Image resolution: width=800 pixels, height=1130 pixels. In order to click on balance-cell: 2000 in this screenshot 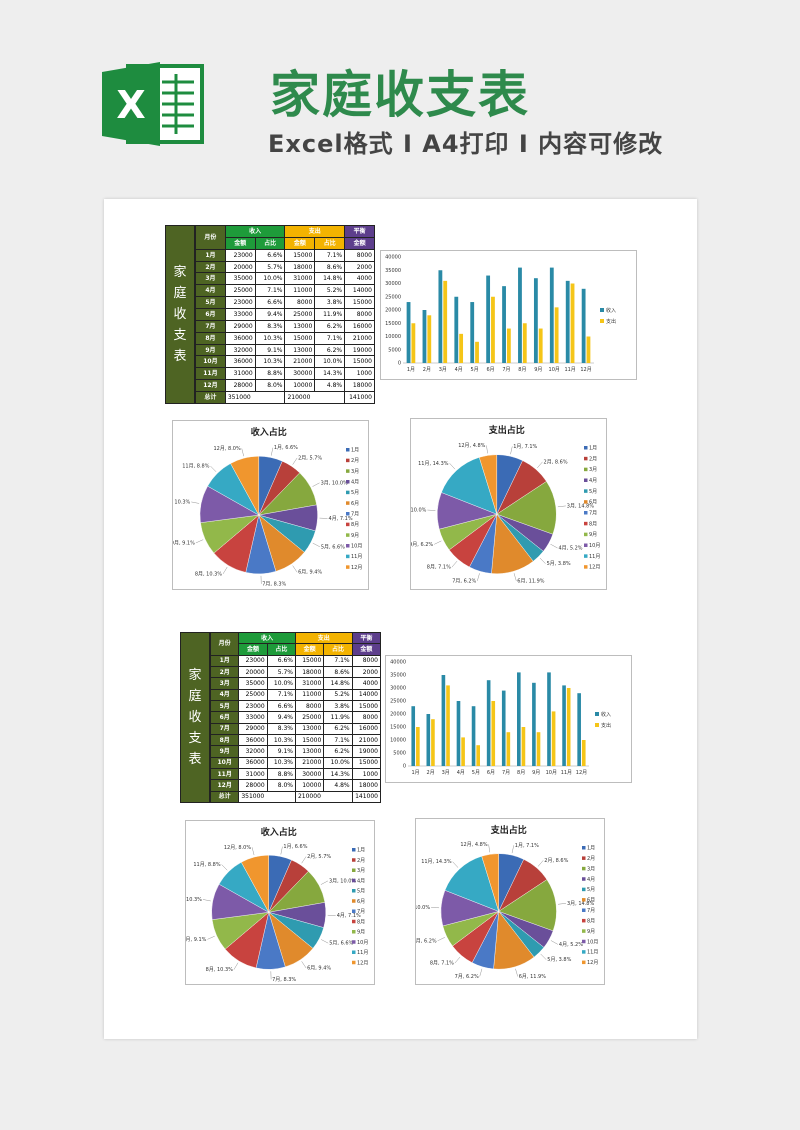, I will do `click(359, 267)`.